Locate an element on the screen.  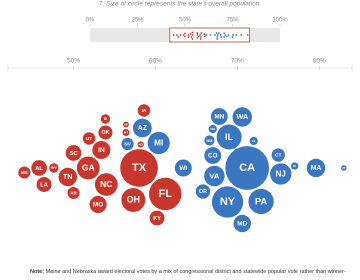
bubble-label: ND is located at coordinates (141, 145).